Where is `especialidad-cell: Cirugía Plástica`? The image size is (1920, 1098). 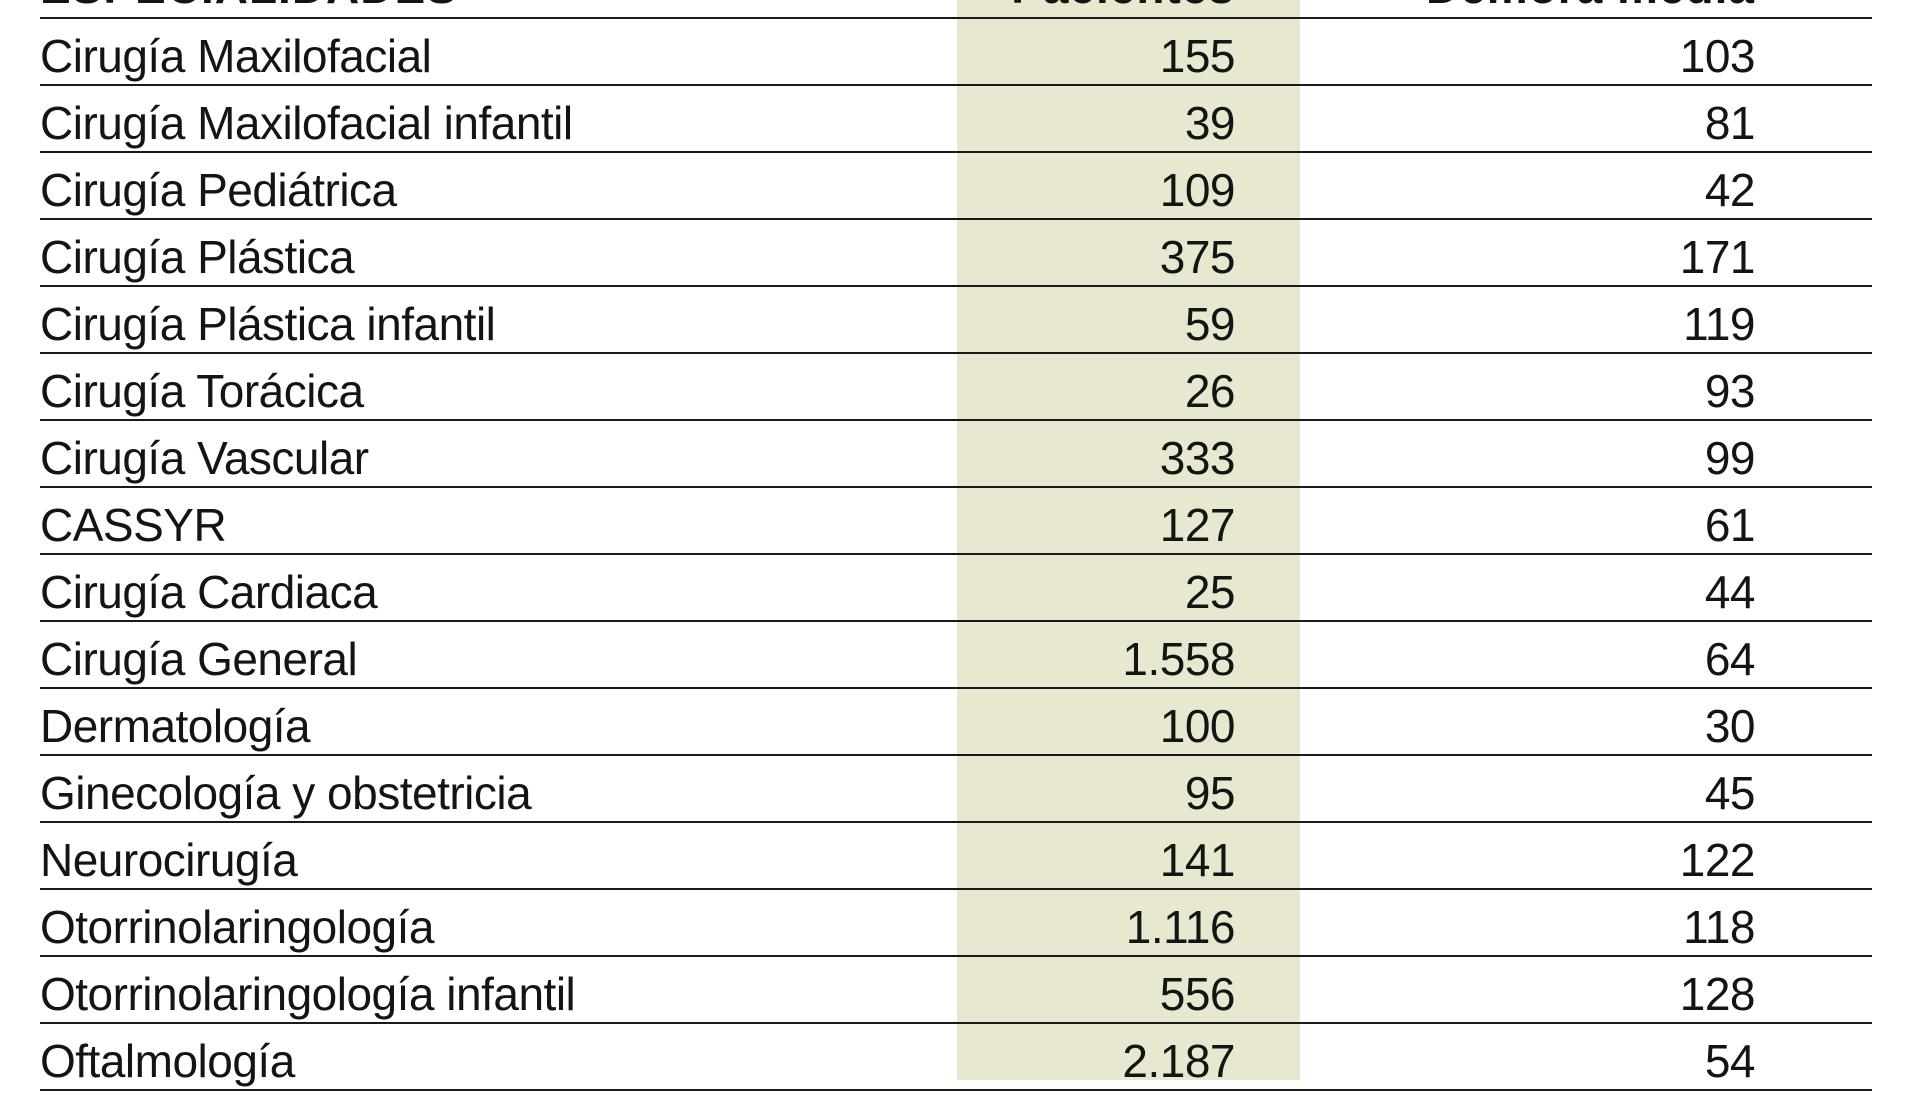 especialidad-cell: Cirugía Plástica is located at coordinates (197, 257).